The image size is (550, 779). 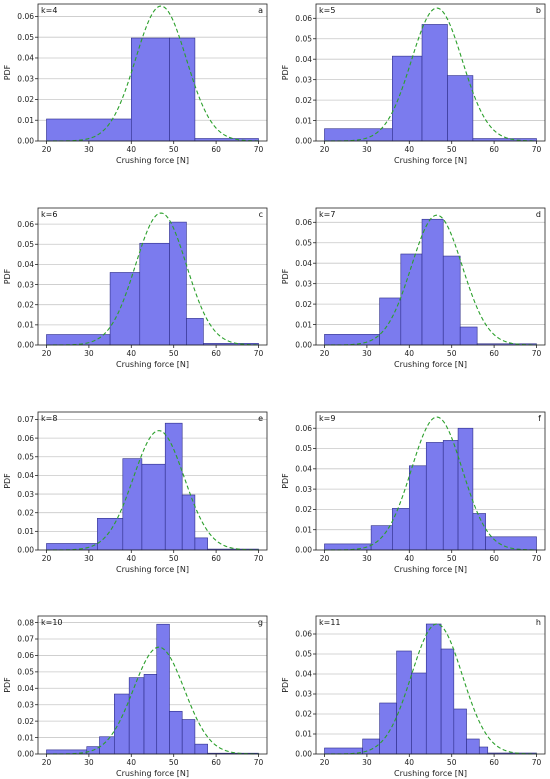 I want to click on panel-letter: g, so click(x=260, y=622).